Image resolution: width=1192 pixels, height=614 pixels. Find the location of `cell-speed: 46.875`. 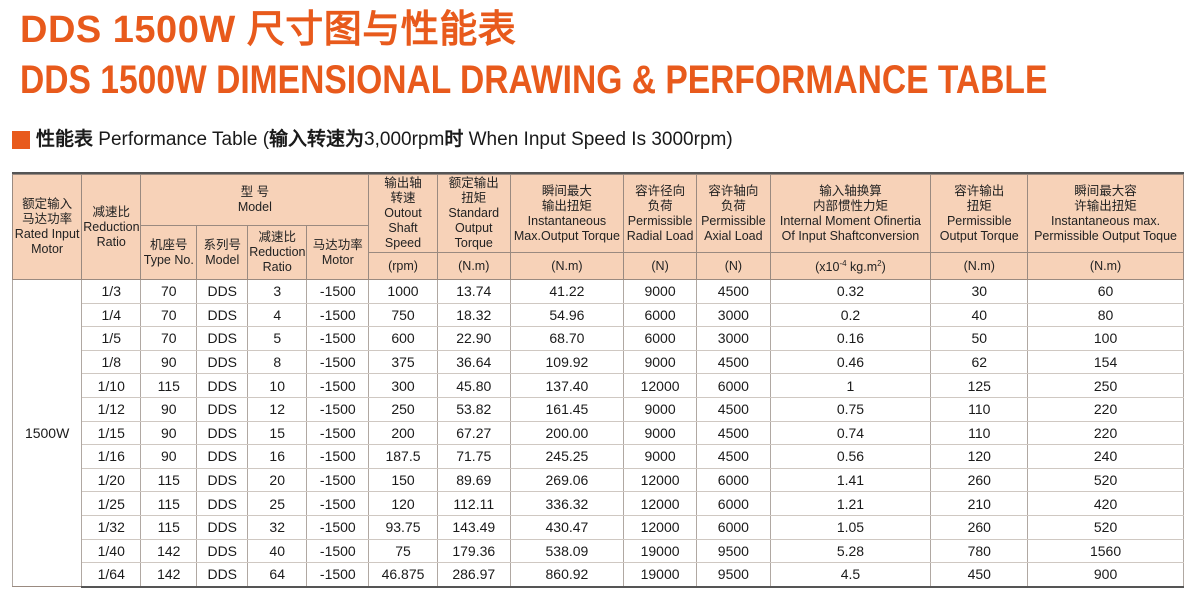

cell-speed: 46.875 is located at coordinates (403, 575).